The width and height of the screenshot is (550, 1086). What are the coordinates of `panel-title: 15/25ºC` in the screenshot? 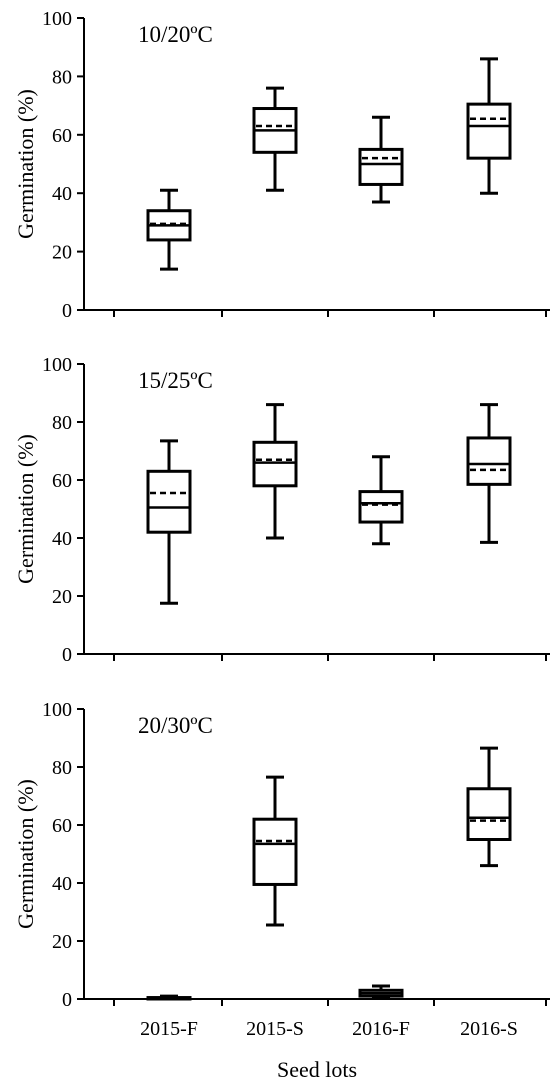 It's located at (175, 380).